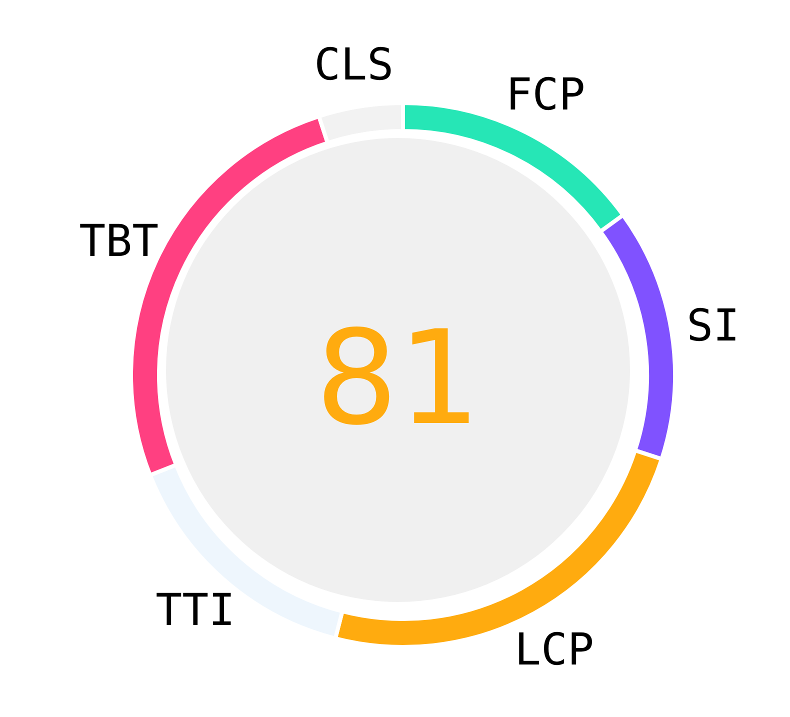  What do you see at coordinates (398, 378) in the screenshot?
I see `text: 81` at bounding box center [398, 378].